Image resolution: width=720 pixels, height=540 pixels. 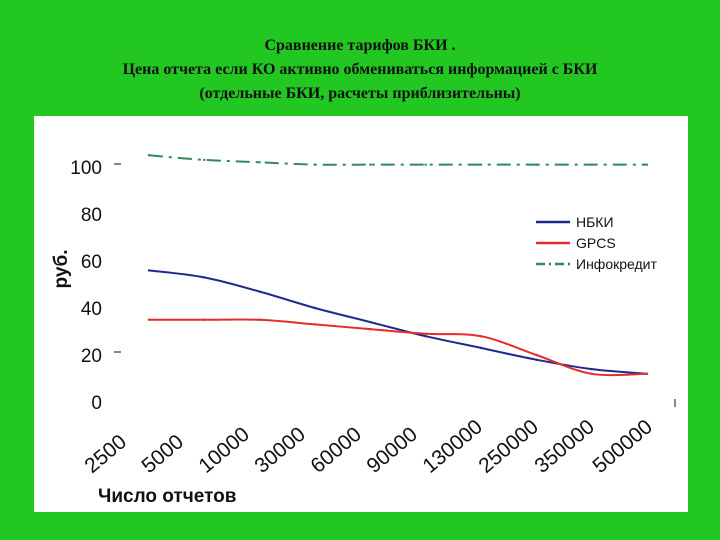 What do you see at coordinates (91, 262) in the screenshot?
I see `y-tick-label: 60` at bounding box center [91, 262].